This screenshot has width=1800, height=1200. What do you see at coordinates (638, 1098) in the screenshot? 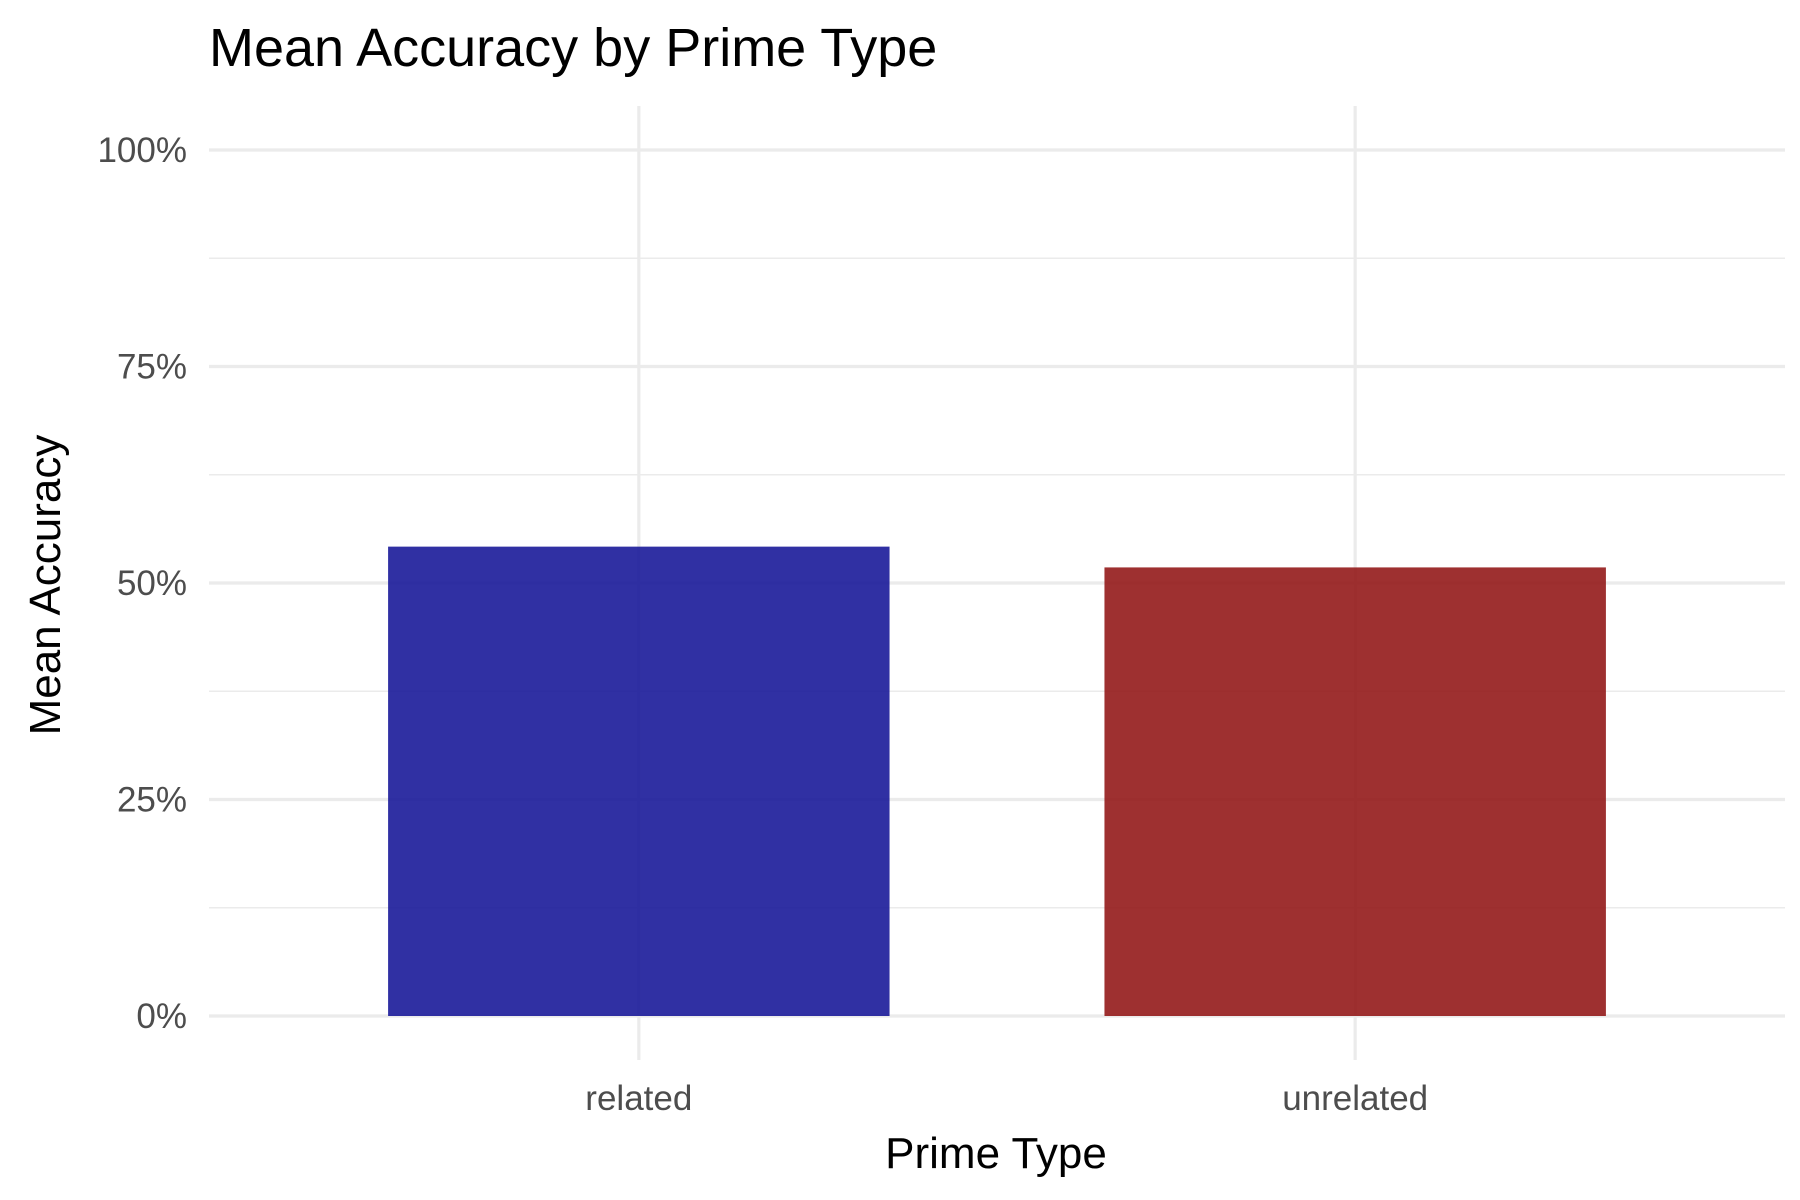
I see `x-tick-label: related` at bounding box center [638, 1098].